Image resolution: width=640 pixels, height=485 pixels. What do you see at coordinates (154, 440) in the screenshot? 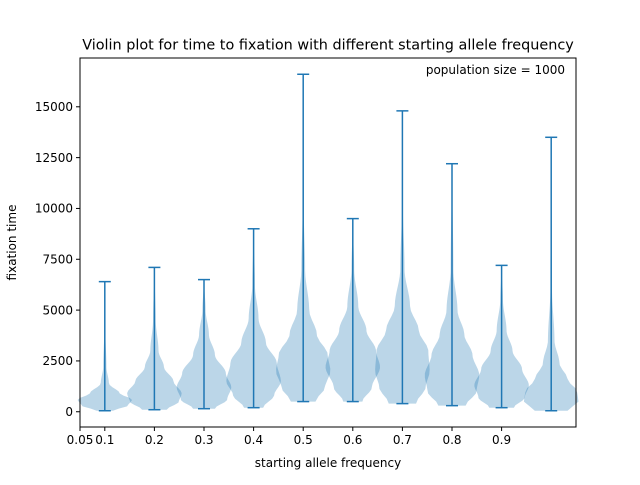
I see `x-tick-label: 0.2` at bounding box center [154, 440].